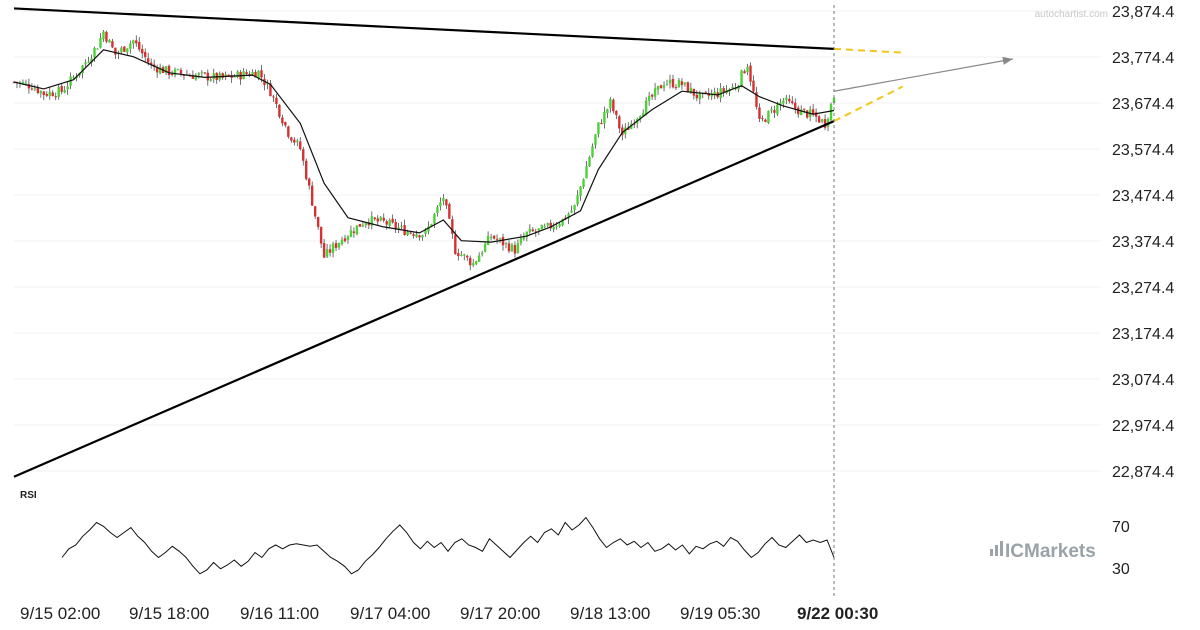 This screenshot has width=1200, height=630. I want to click on resistance-trendline, so click(424, 29).